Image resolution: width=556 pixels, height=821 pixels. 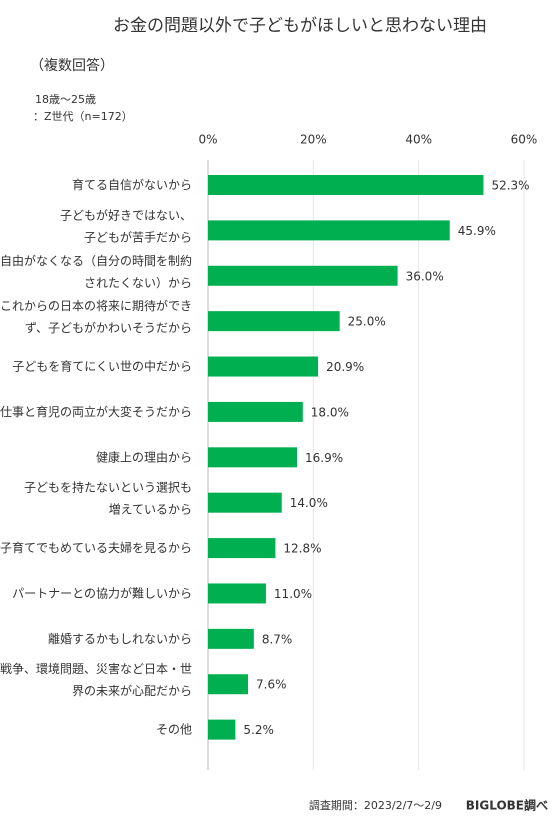 I want to click on value-label: 12.8%, so click(x=302, y=549).